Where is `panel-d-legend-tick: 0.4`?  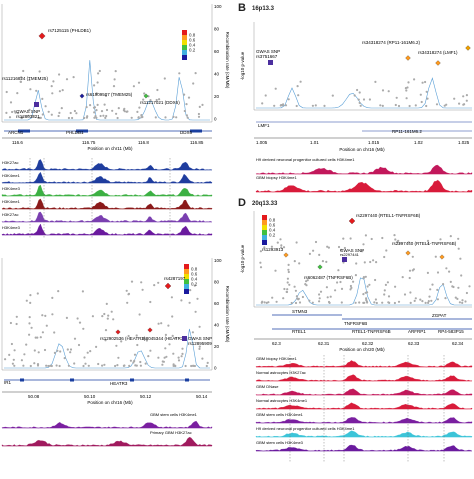
panel-d-legend-tick: 0.4 is located at coordinates (272, 230).